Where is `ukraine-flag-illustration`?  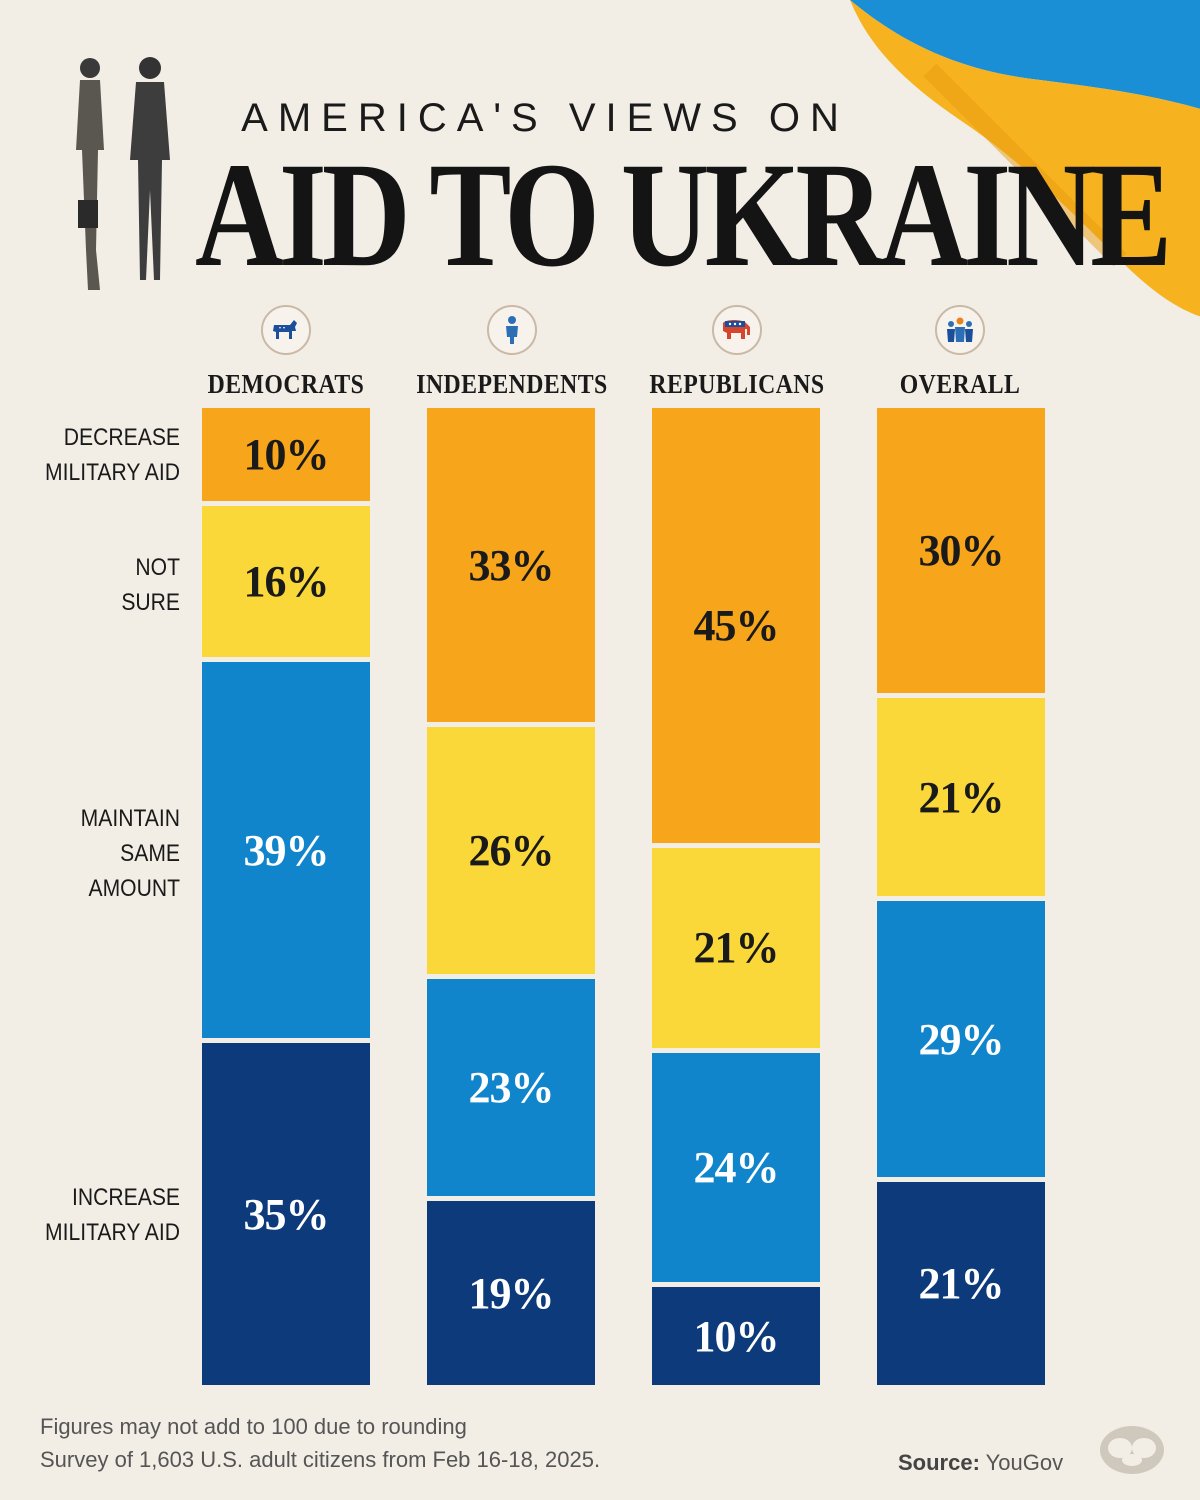 ukraine-flag-illustration is located at coordinates (1025, 158).